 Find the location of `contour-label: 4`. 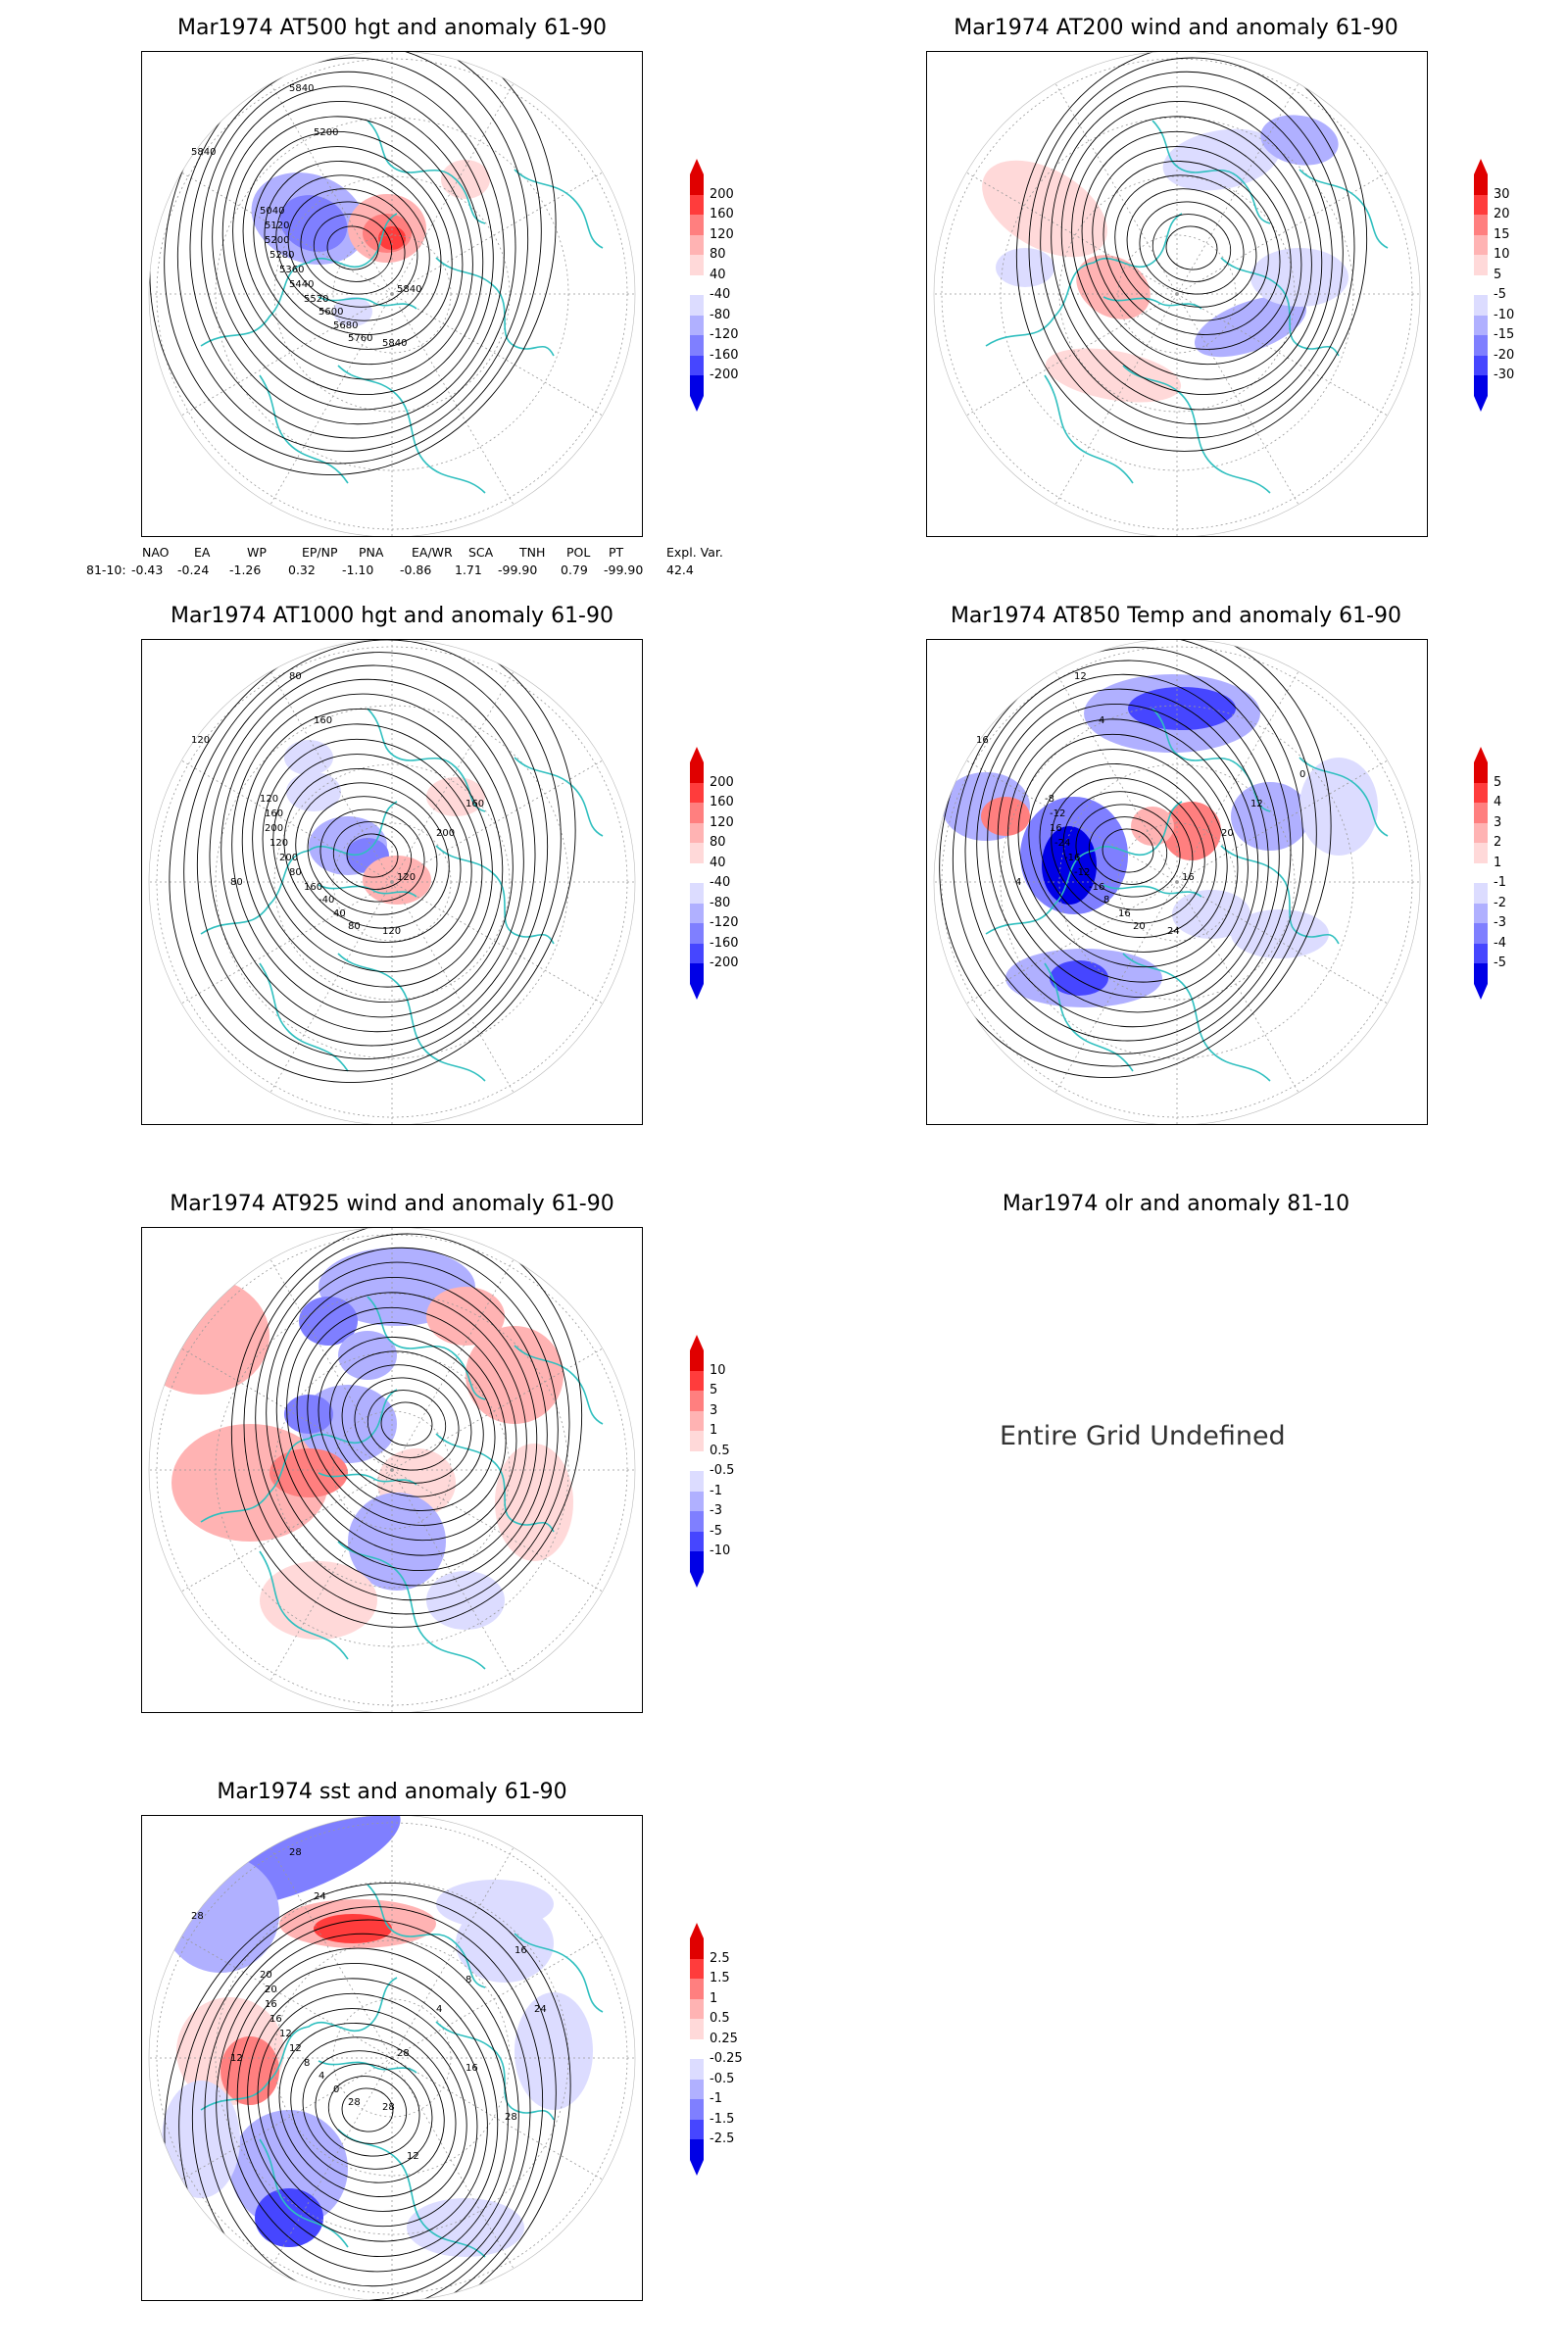

contour-label: 4 is located at coordinates (321, 2076).